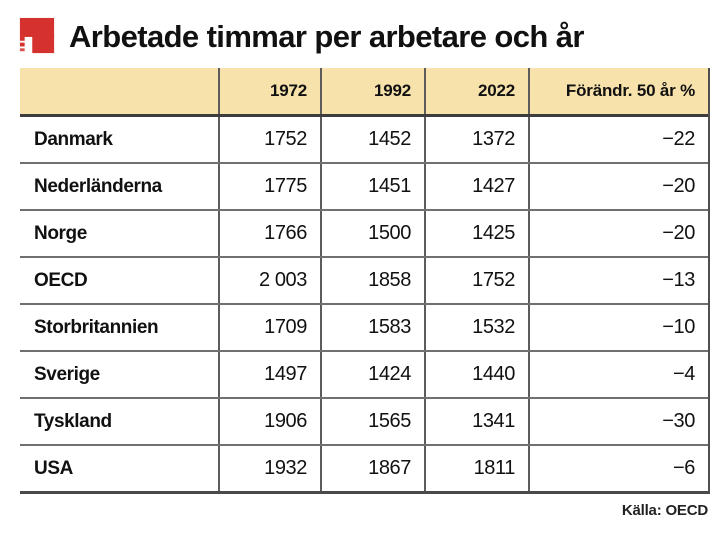 The image size is (728, 558). Describe the element at coordinates (618, 327) in the screenshot. I see `cell-change: −10` at that location.